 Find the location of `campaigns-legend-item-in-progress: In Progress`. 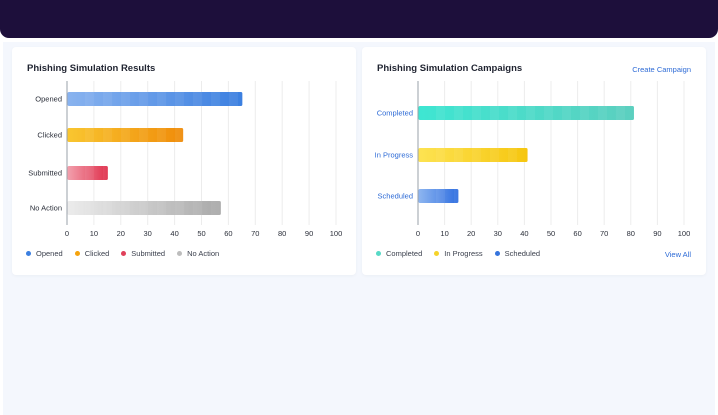

campaigns-legend-item-in-progress: In Progress is located at coordinates (458, 253).